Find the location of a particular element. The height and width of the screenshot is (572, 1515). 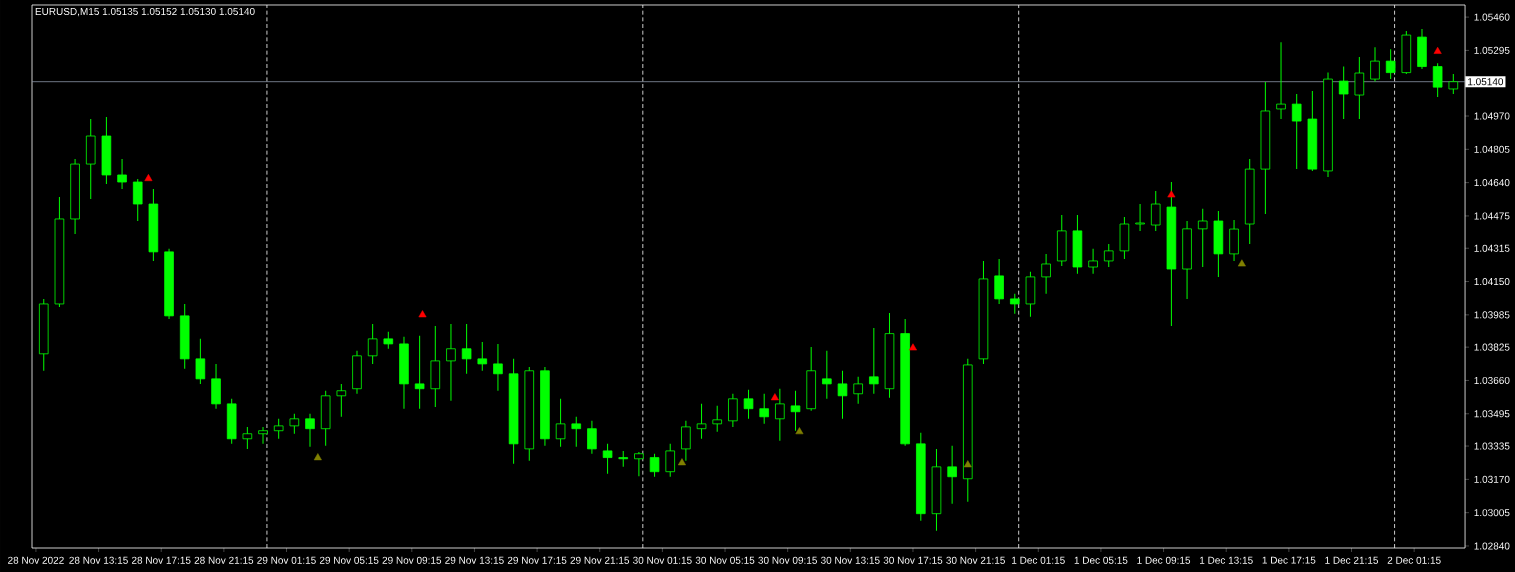

x-tick-label: 30 Nov 21:15 is located at coordinates (975, 560).